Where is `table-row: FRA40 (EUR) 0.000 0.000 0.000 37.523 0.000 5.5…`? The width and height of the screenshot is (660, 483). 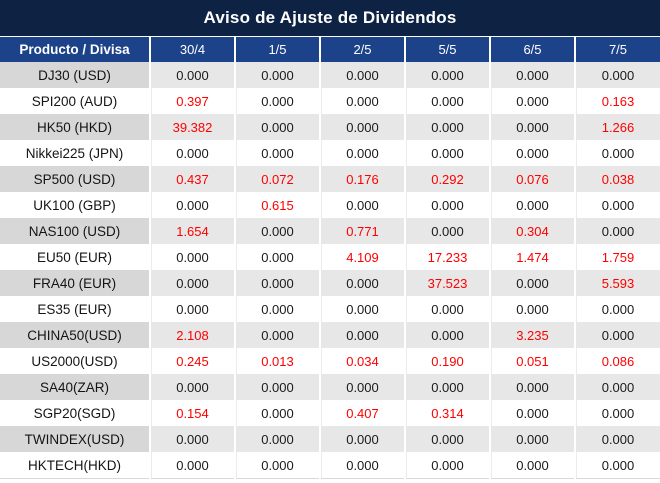 table-row: FRA40 (EUR) 0.000 0.000 0.000 37.523 0.000 5.5… is located at coordinates (330, 283).